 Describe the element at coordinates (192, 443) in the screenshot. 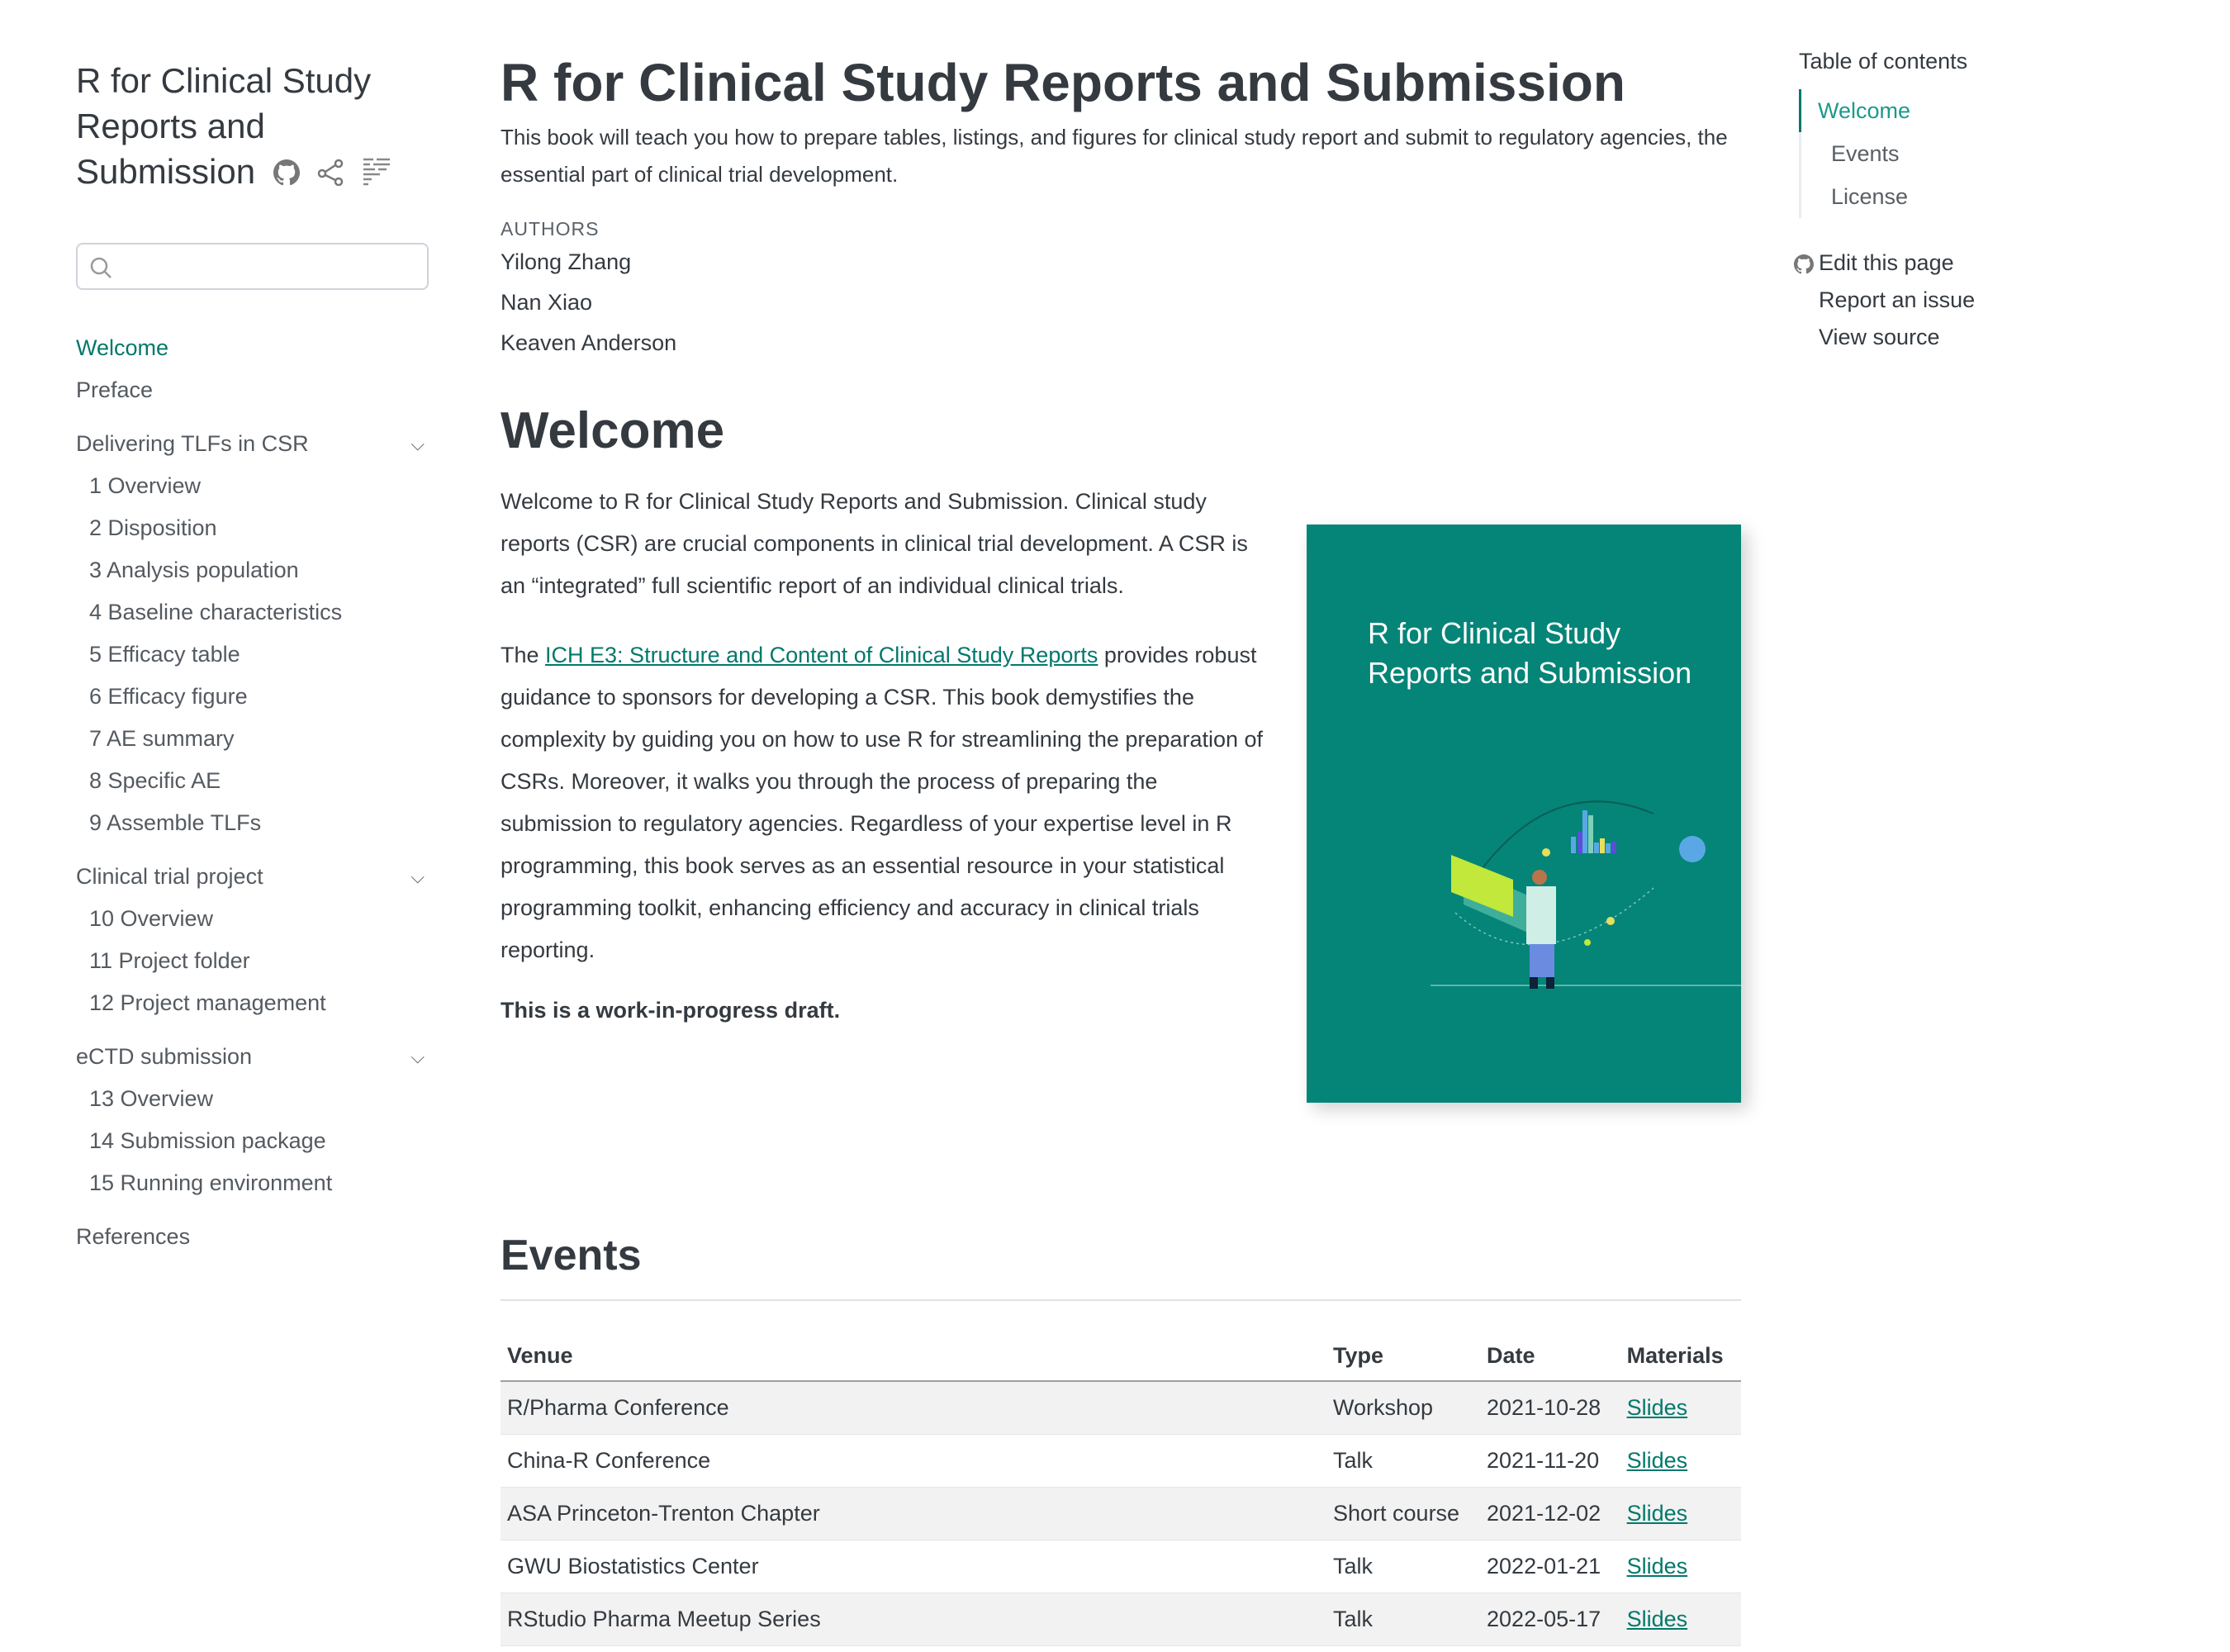

I see `sidebar-item-label: Delivering TLFs in CSR` at that location.